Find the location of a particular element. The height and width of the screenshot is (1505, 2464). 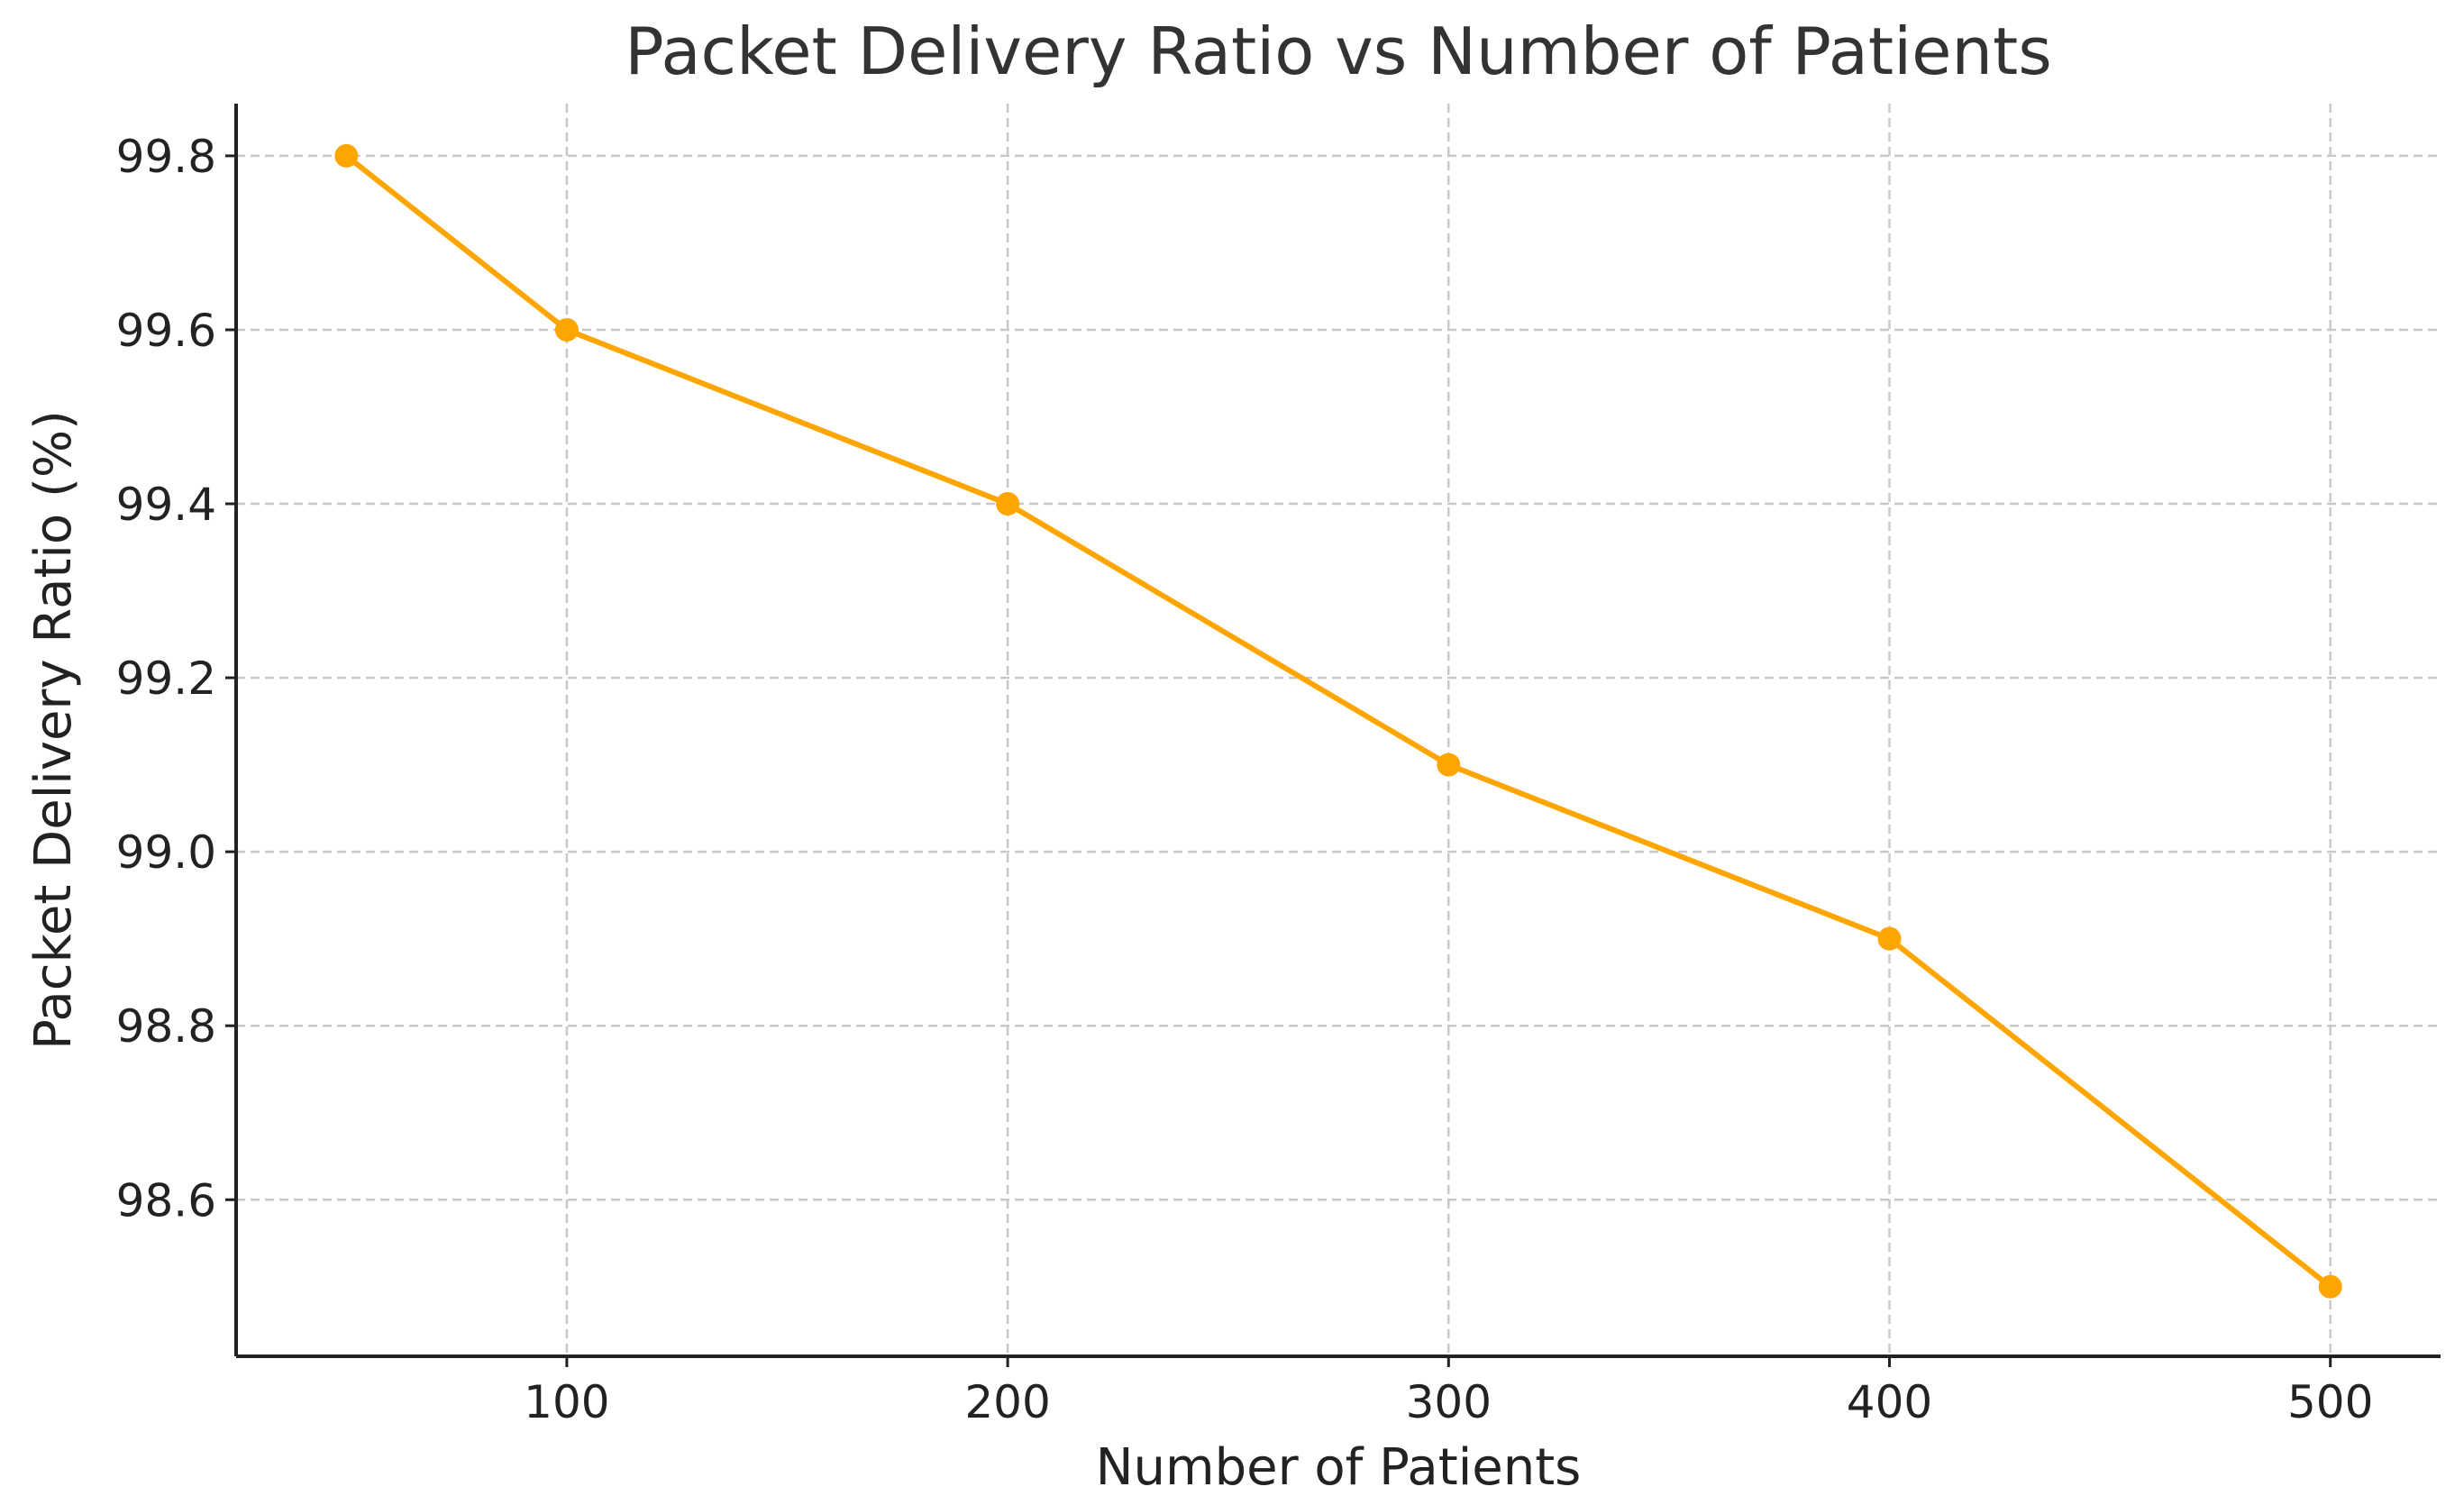

x-tick-label: 100 is located at coordinates (566, 1402).